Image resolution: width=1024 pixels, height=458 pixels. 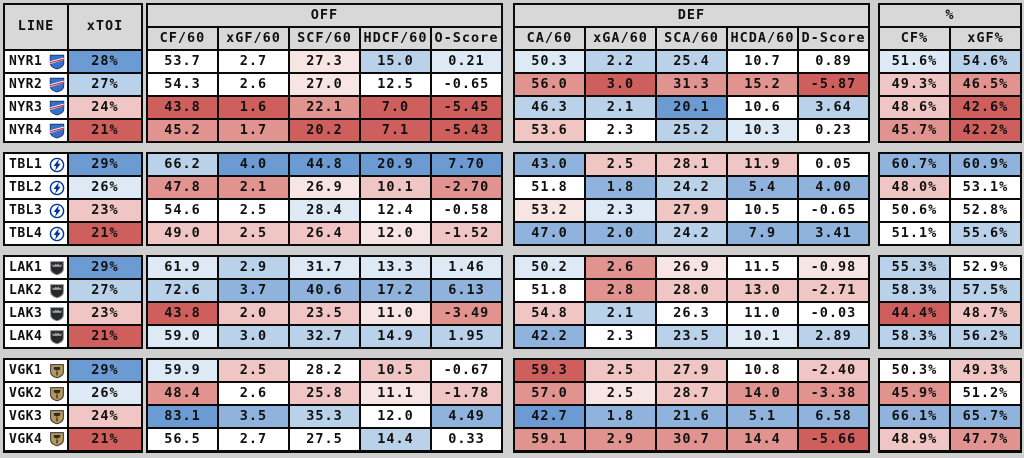 What do you see at coordinates (26, 439) in the screenshot?
I see `line-label: VGK4` at bounding box center [26, 439].